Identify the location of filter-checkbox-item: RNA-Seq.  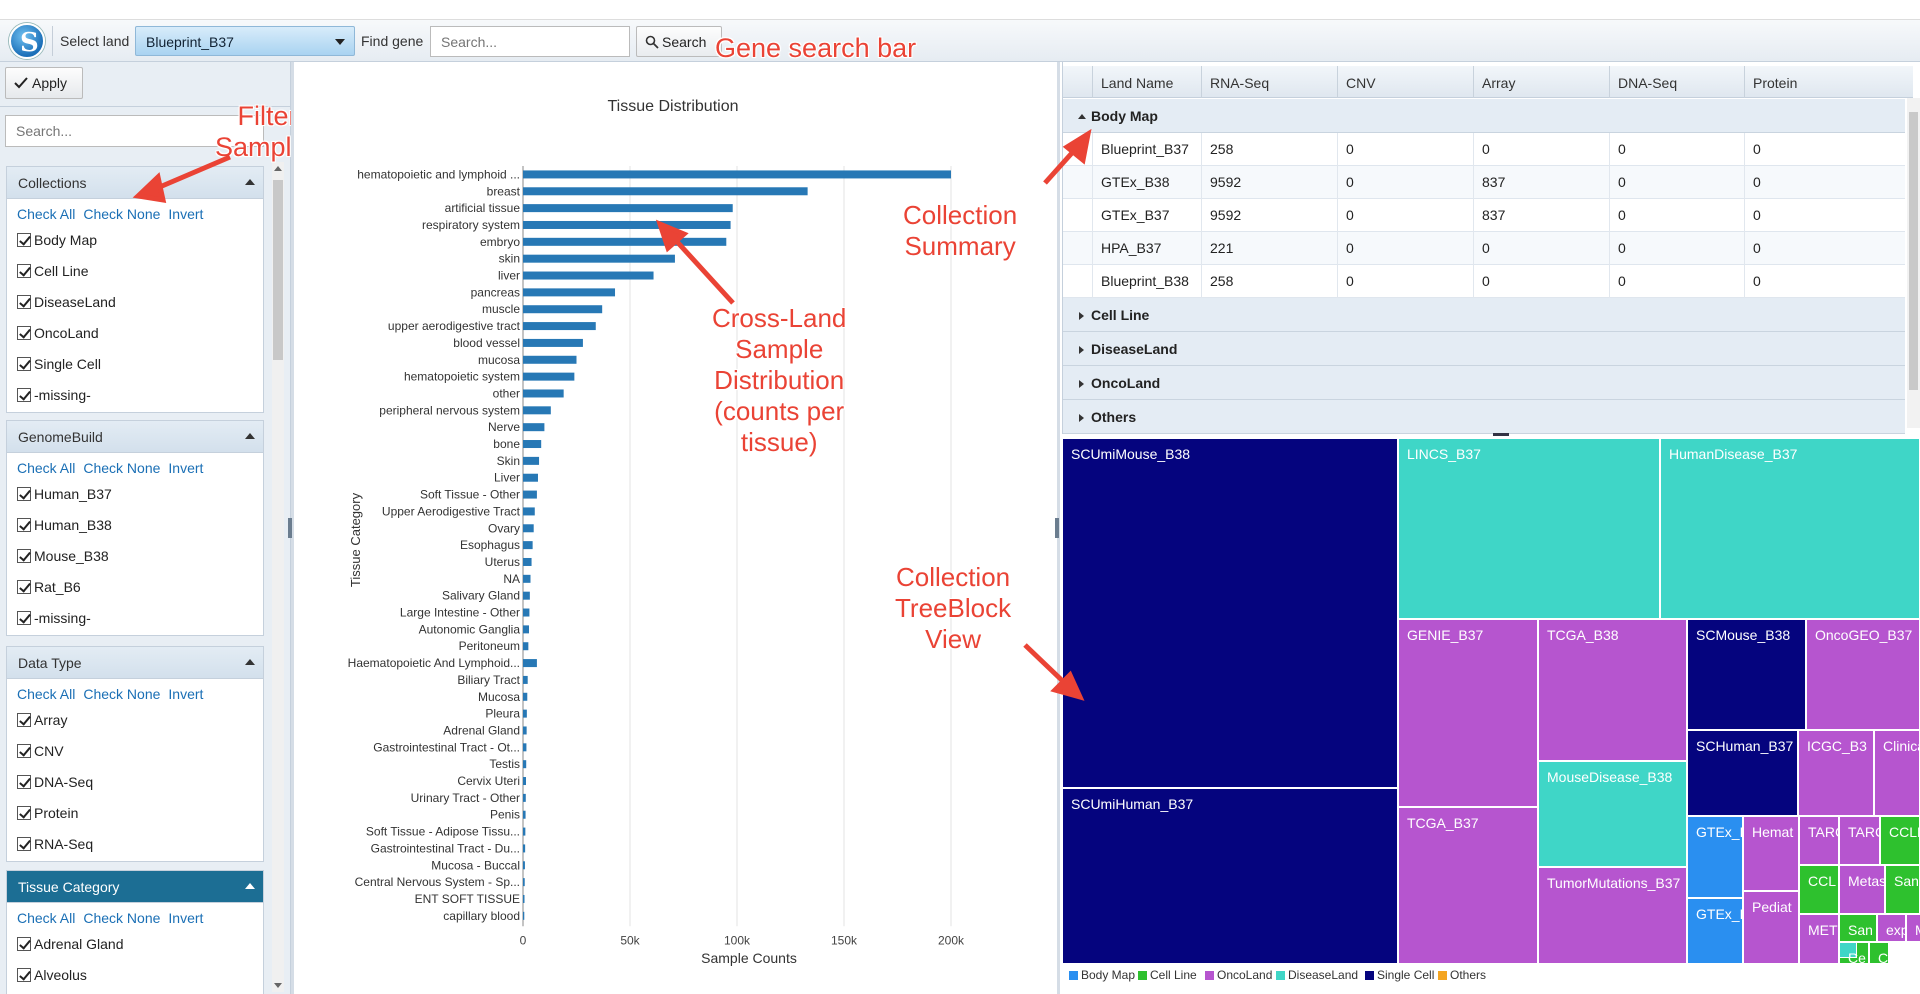
(135, 845).